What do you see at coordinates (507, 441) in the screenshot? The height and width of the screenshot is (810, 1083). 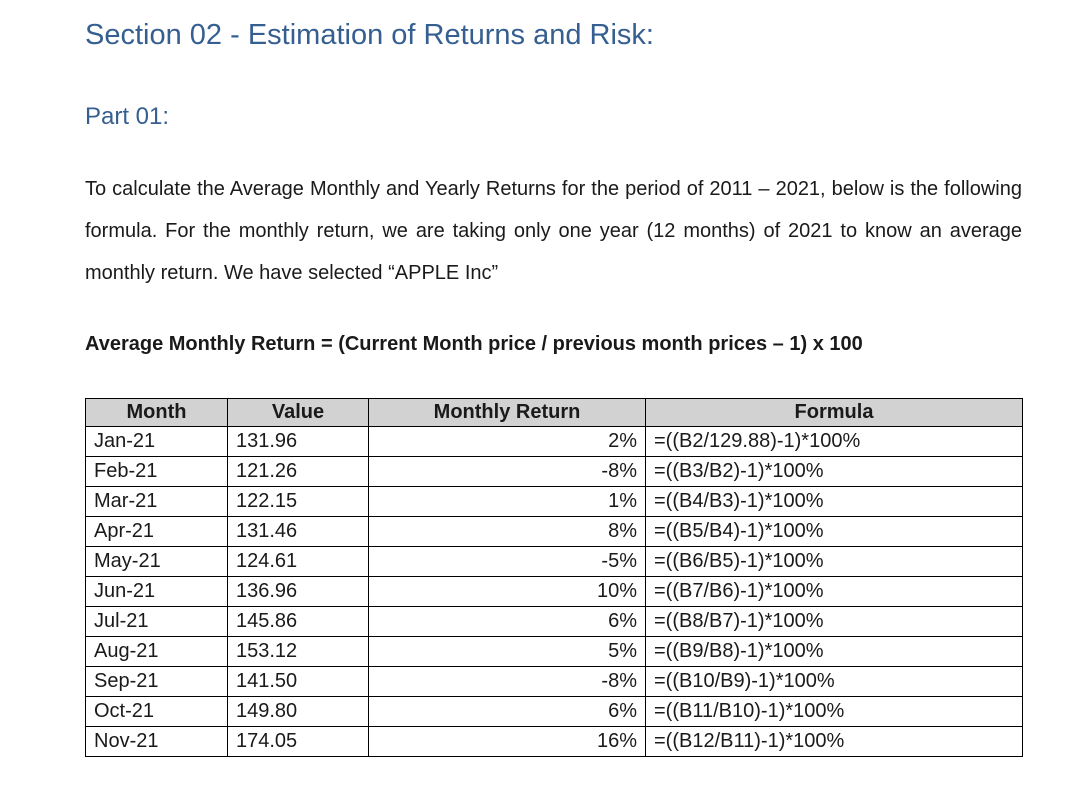 I see `cell-monthly-return: 2%` at bounding box center [507, 441].